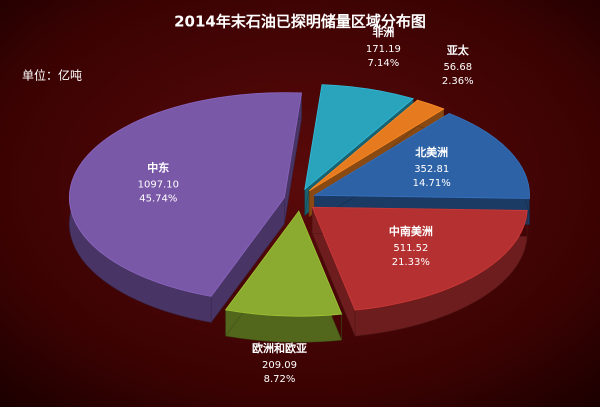 This screenshot has width=600, height=407. What do you see at coordinates (432, 183) in the screenshot?
I see `percent-label: 14.71%` at bounding box center [432, 183].